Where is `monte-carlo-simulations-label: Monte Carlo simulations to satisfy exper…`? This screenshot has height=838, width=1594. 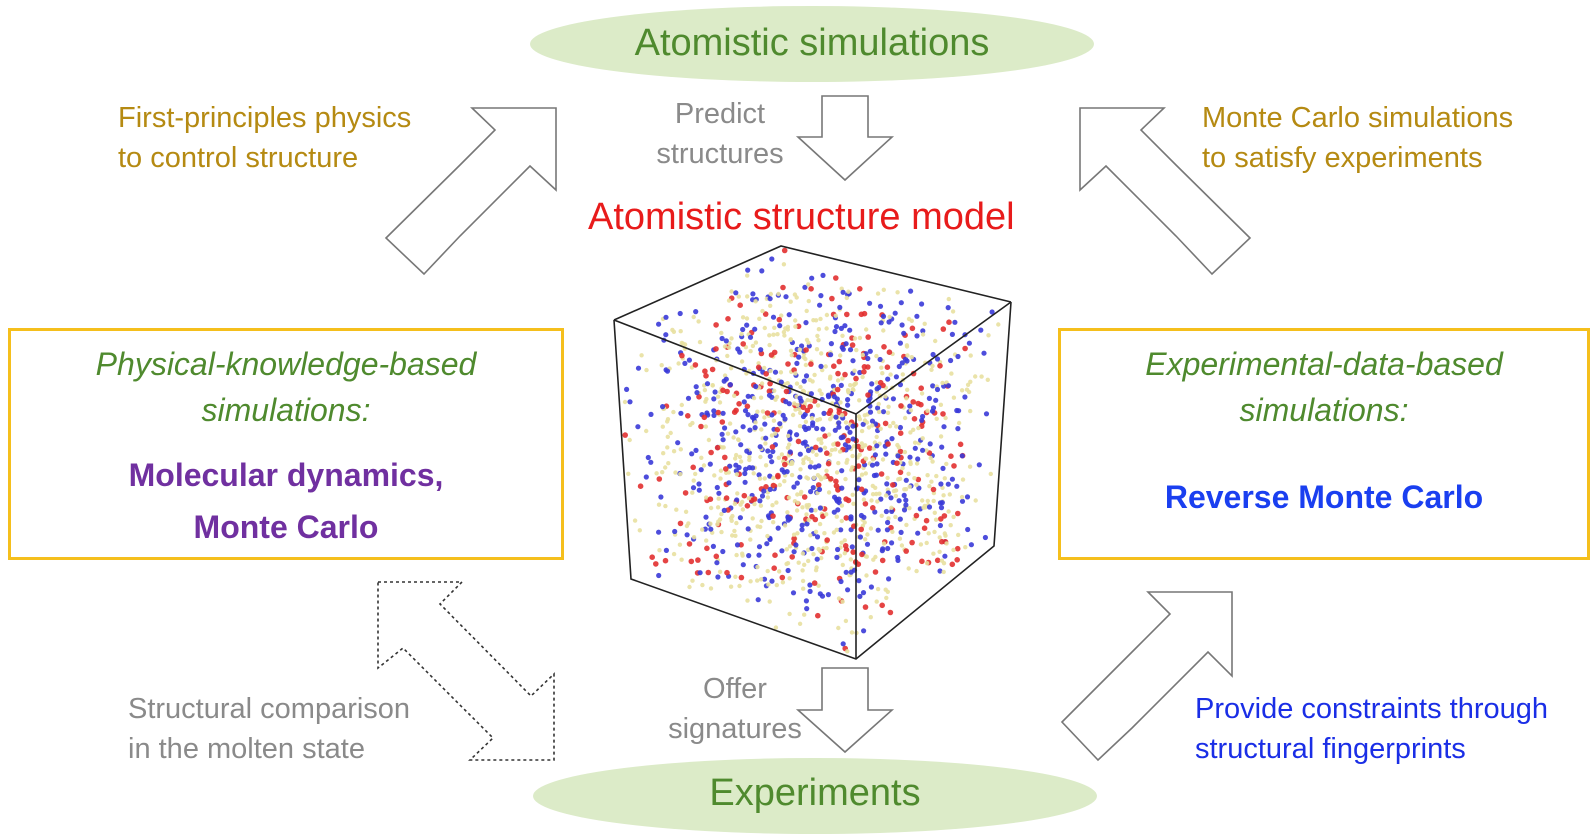 monte-carlo-simulations-label: Monte Carlo simulations to satisfy exper… is located at coordinates (1358, 138).